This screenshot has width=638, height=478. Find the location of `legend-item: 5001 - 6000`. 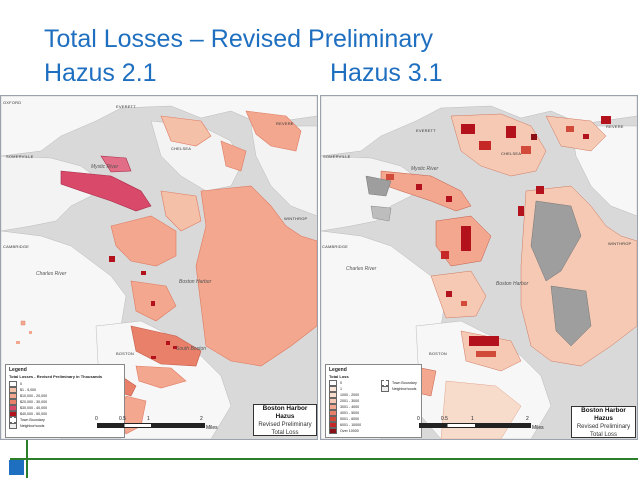

legend-item: 5001 - 6000 is located at coordinates (344, 419).